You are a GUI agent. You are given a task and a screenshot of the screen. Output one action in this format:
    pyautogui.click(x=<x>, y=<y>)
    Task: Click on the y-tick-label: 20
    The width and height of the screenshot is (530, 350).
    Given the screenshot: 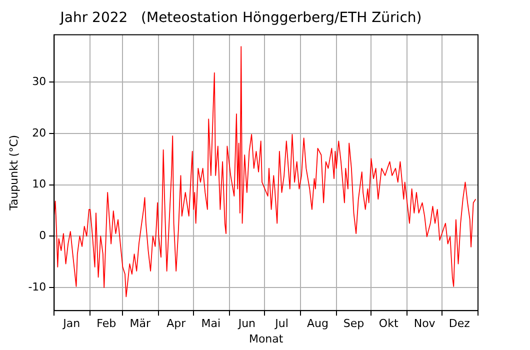 What is the action you would take?
    pyautogui.click(x=39, y=133)
    